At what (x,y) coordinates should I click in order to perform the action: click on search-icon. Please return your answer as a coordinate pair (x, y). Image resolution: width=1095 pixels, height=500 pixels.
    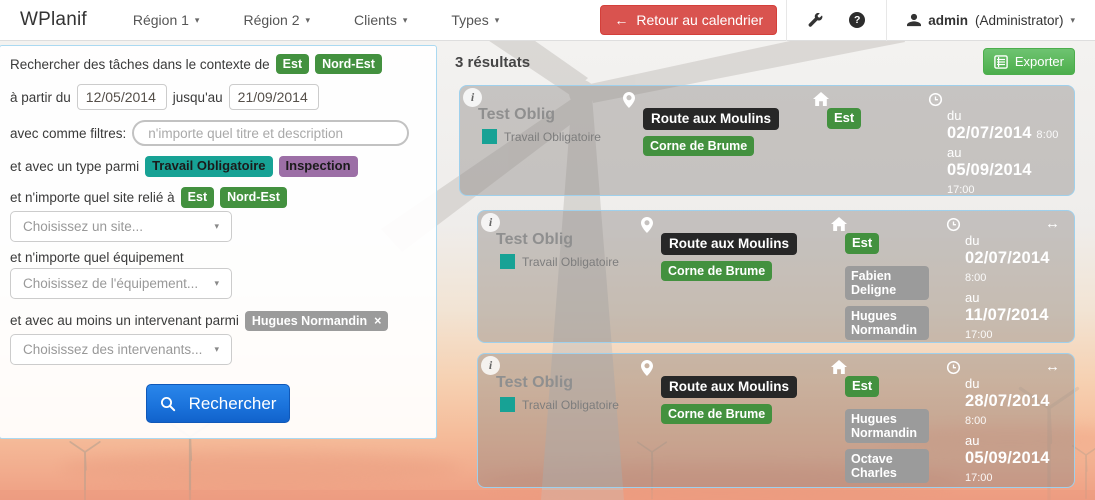
    Looking at the image, I should click on (167, 403).